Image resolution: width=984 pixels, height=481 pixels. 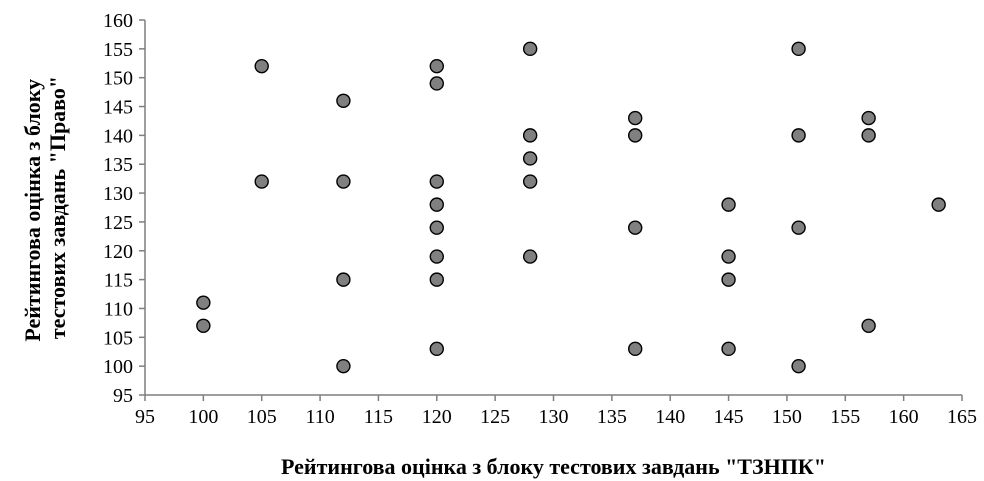 I want to click on x-tick-label: 110, so click(x=319, y=417).